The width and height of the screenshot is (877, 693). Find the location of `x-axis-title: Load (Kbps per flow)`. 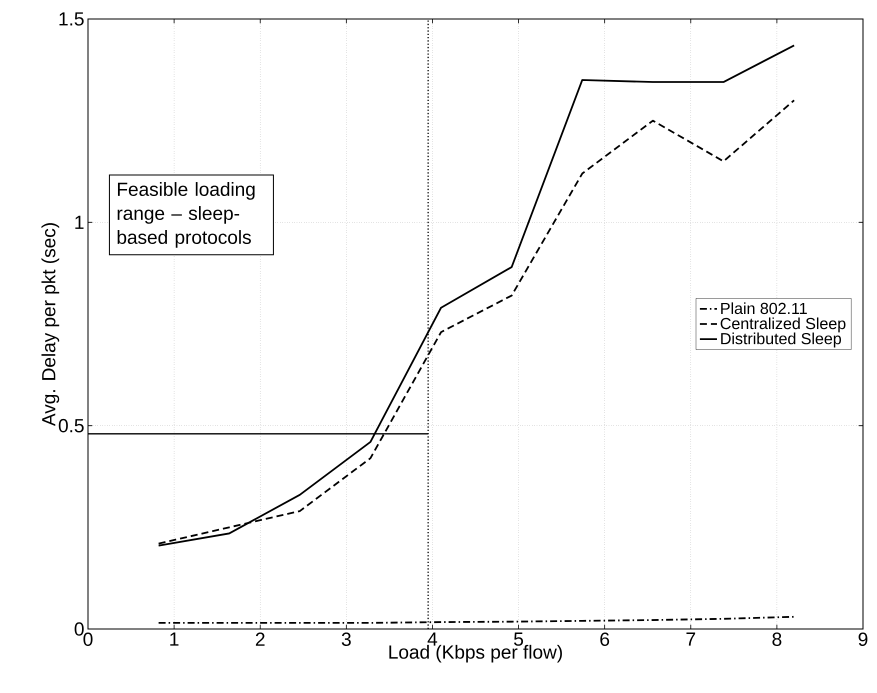

x-axis-title: Load (Kbps per flow) is located at coordinates (475, 653).